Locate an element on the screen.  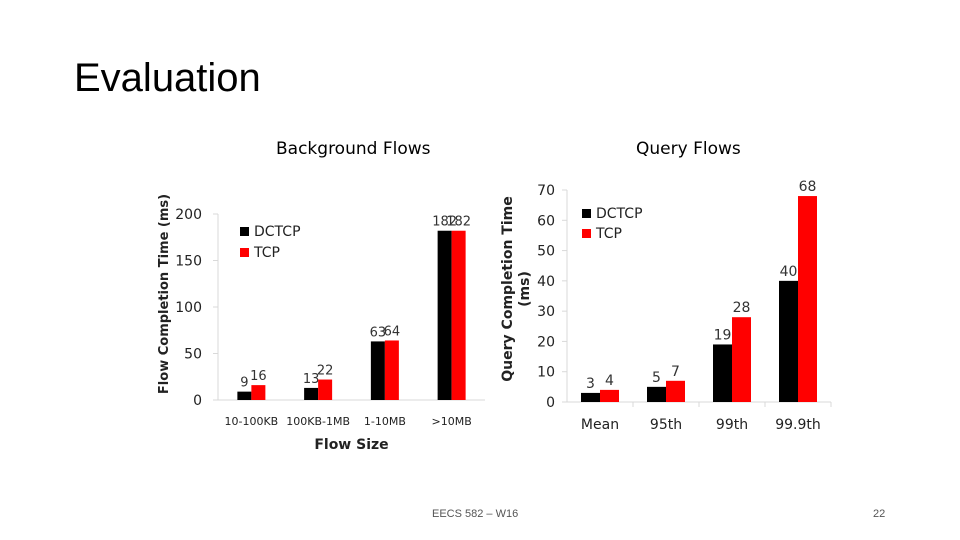
data-label-dctcp: 19 is located at coordinates (723, 335).